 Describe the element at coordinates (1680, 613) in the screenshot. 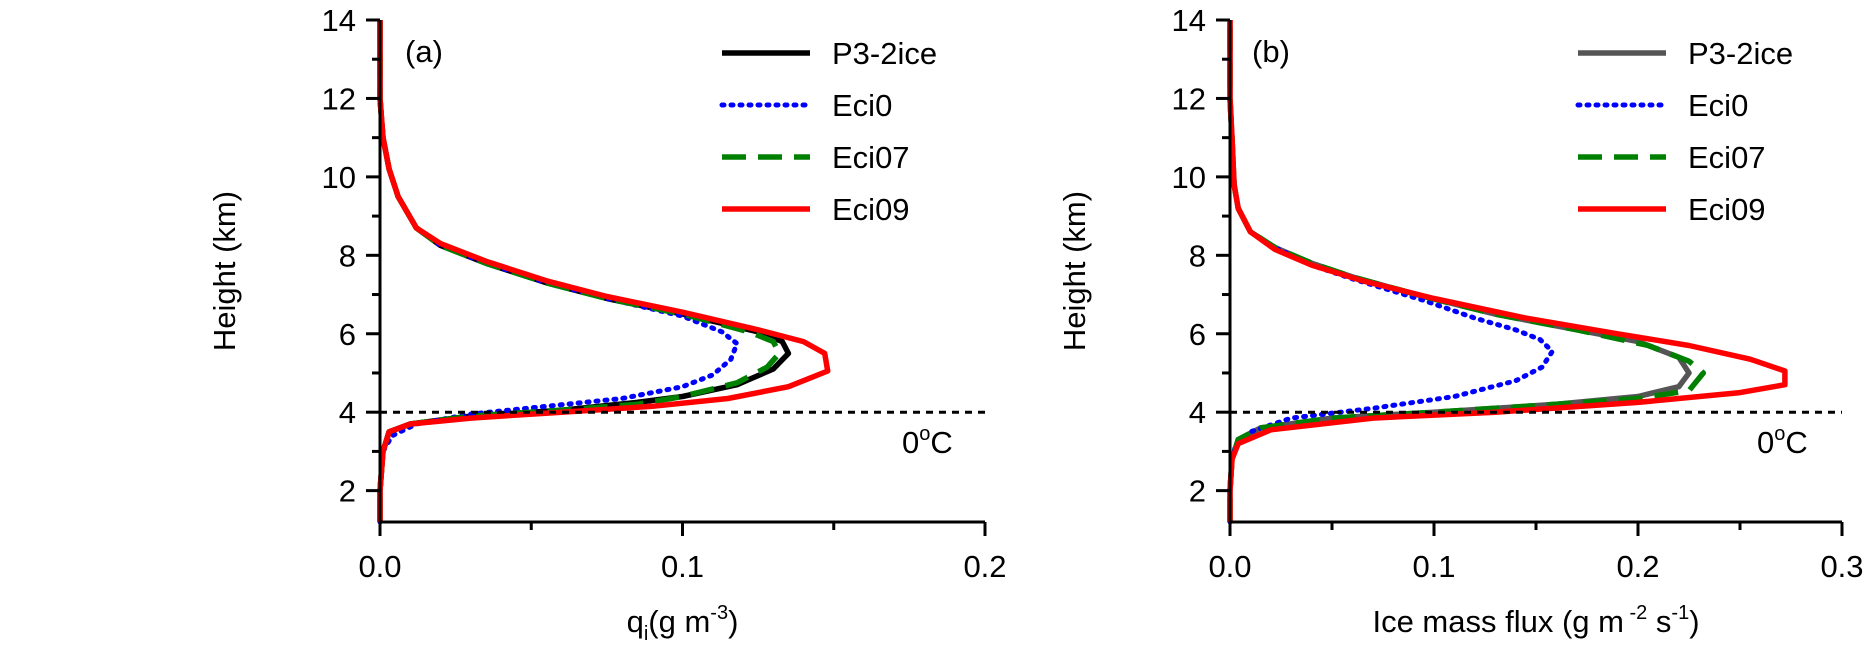

I see `x-title-sup2: -1` at that location.